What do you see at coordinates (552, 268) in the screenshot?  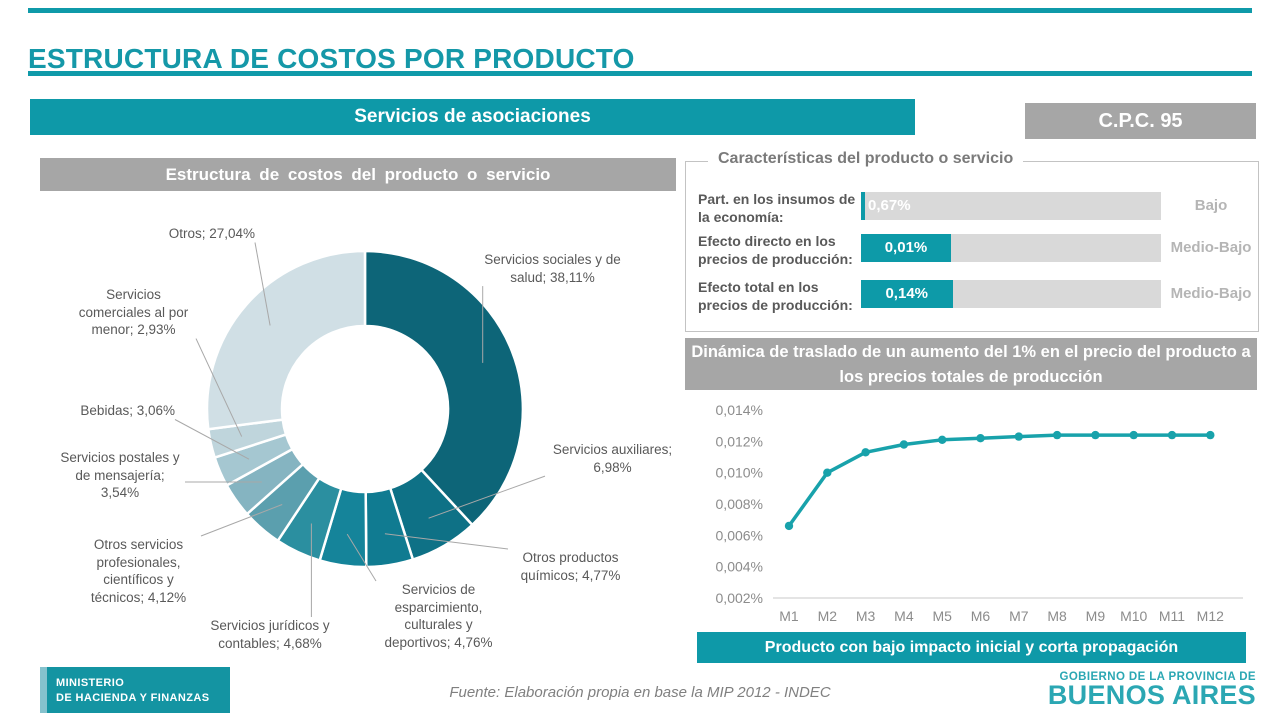 I see `pie-label-servicios-sociales: Servicios sociales y de salud; 38,11%` at bounding box center [552, 268].